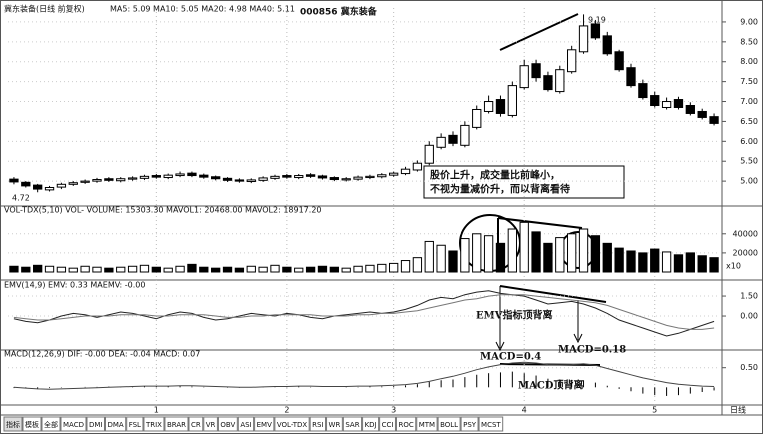 This screenshot has height=434, width=763. Describe the element at coordinates (749, 21) in the screenshot. I see `y-tick-label: 9.00` at that location.